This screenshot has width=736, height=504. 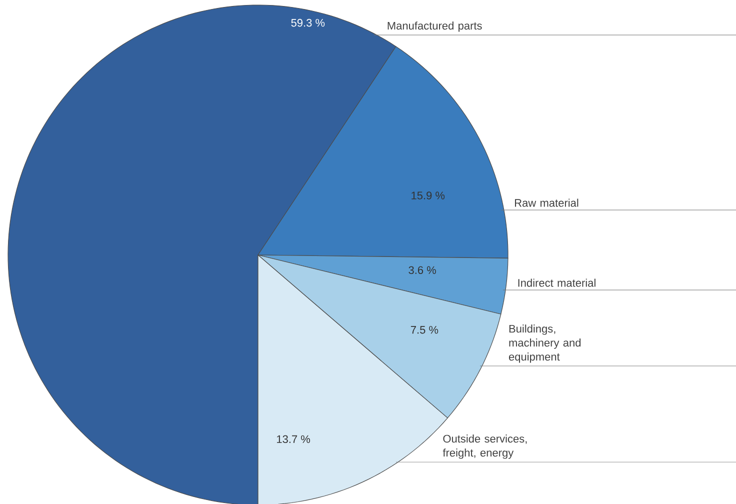 I want to click on data-label: 15.9 %, so click(x=428, y=196).